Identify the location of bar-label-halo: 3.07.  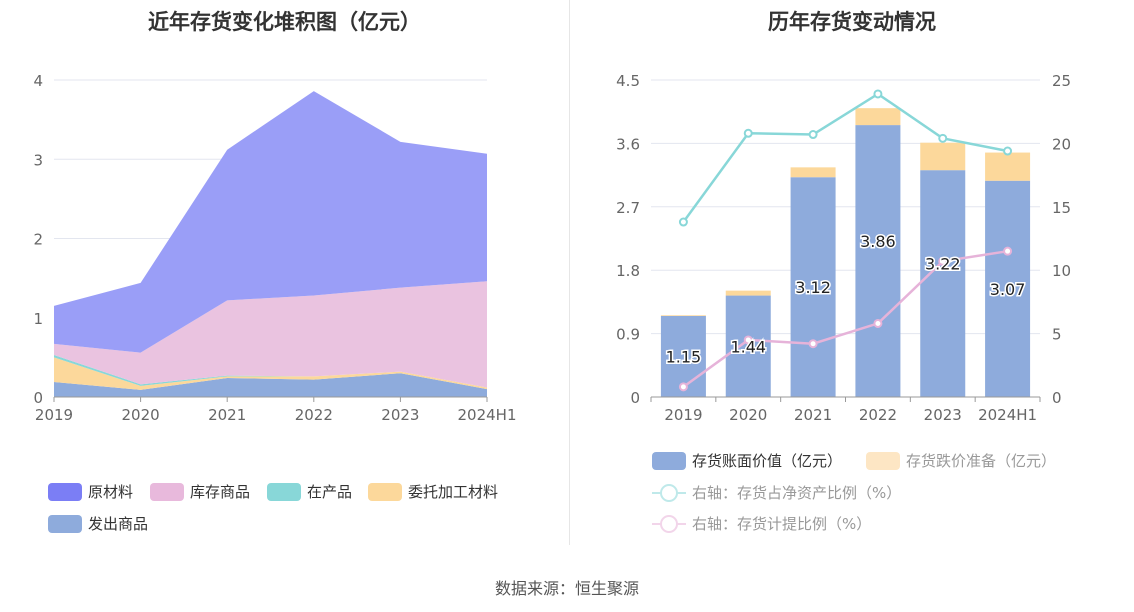
(1008, 289).